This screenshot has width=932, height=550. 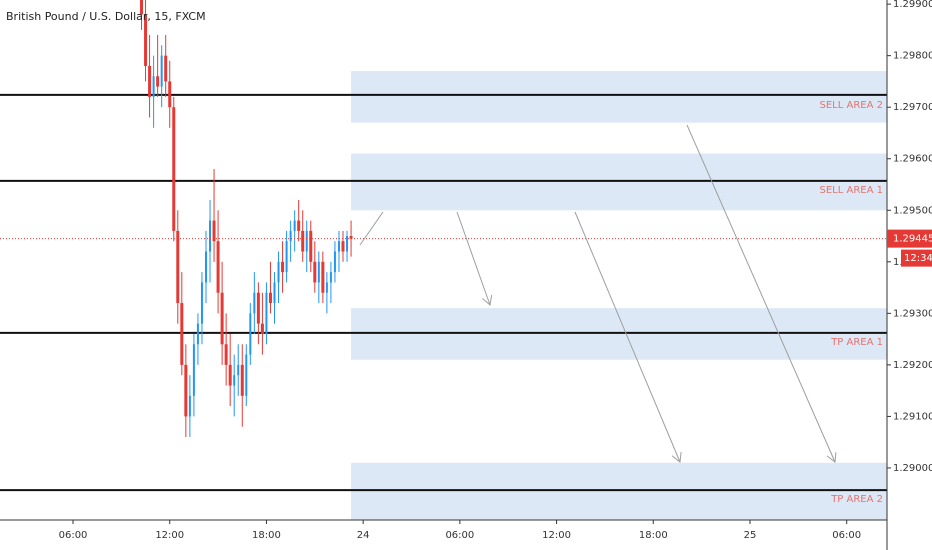 What do you see at coordinates (912, 56) in the screenshot?
I see `y-tick-label: 1.29800` at bounding box center [912, 56].